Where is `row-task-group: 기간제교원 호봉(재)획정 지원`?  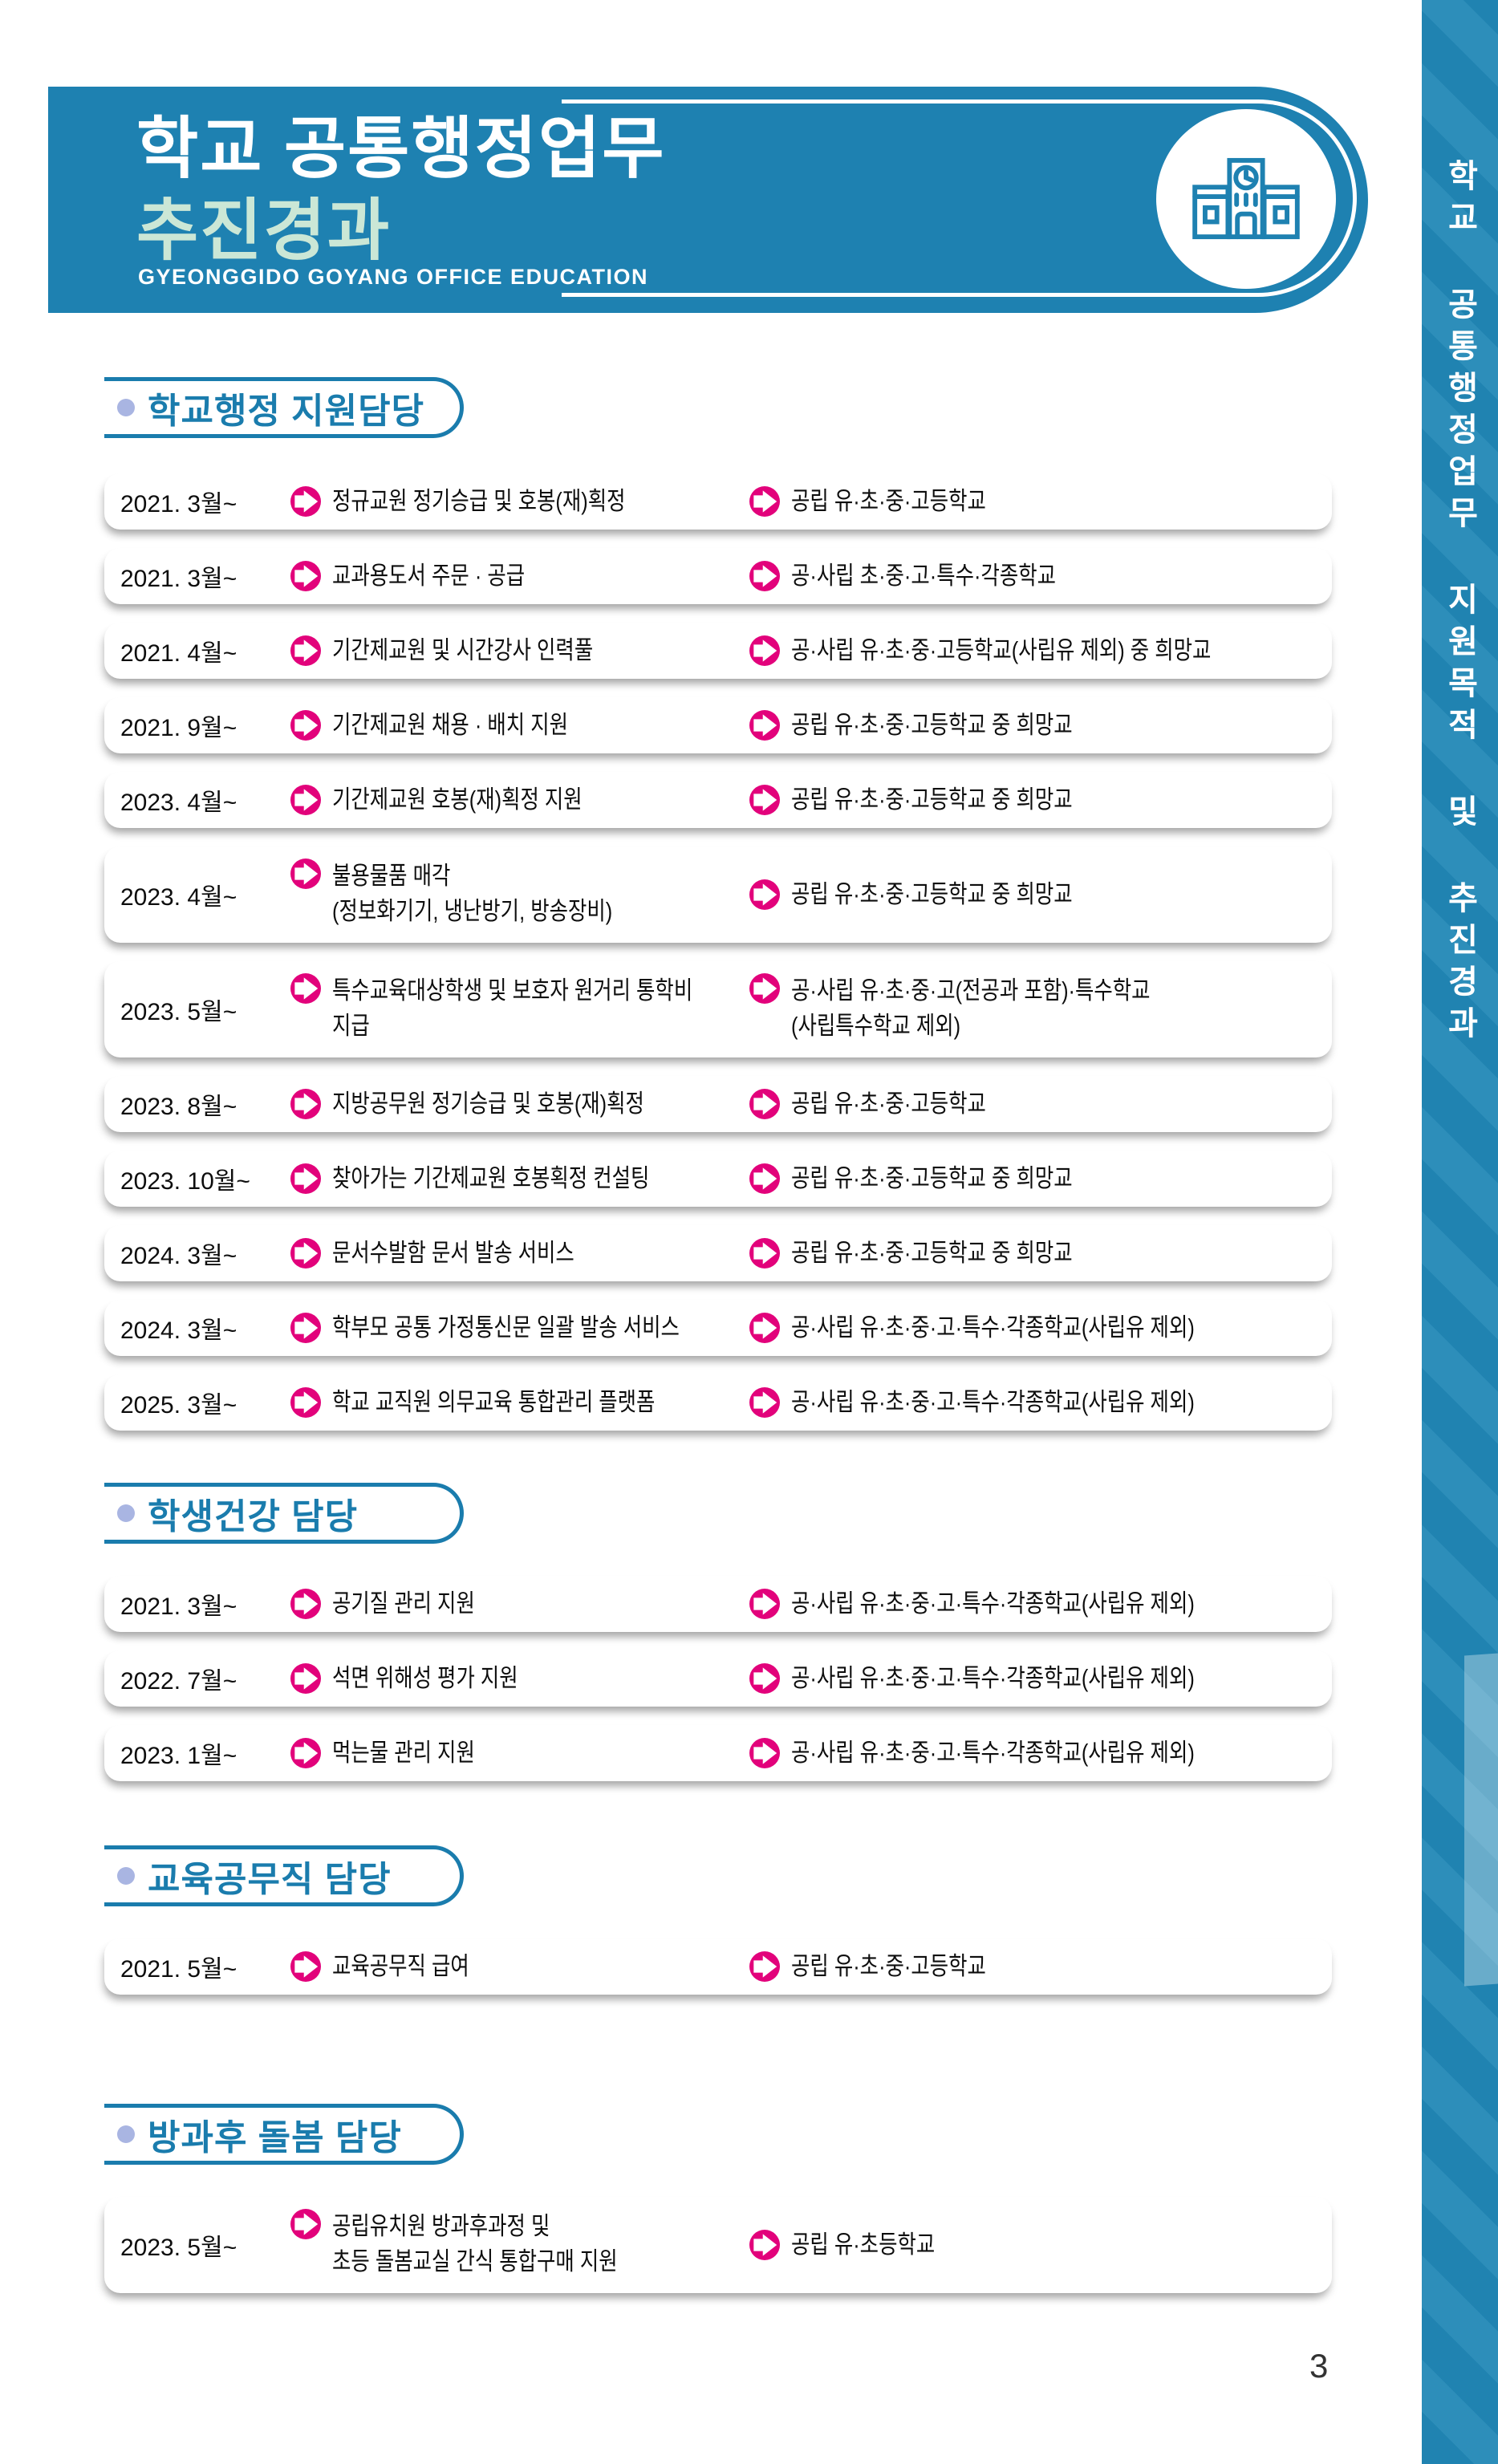 row-task-group: 기간제교원 호봉(재)획정 지원 is located at coordinates (519, 800).